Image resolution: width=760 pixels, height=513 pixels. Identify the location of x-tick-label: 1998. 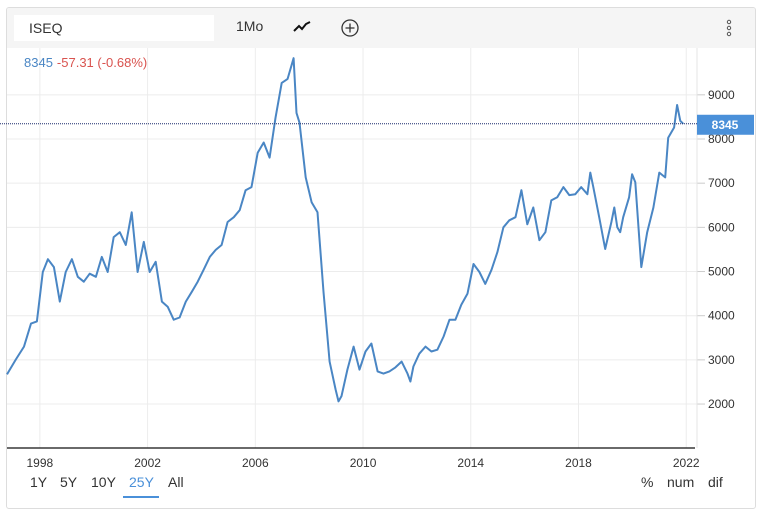
(40, 463).